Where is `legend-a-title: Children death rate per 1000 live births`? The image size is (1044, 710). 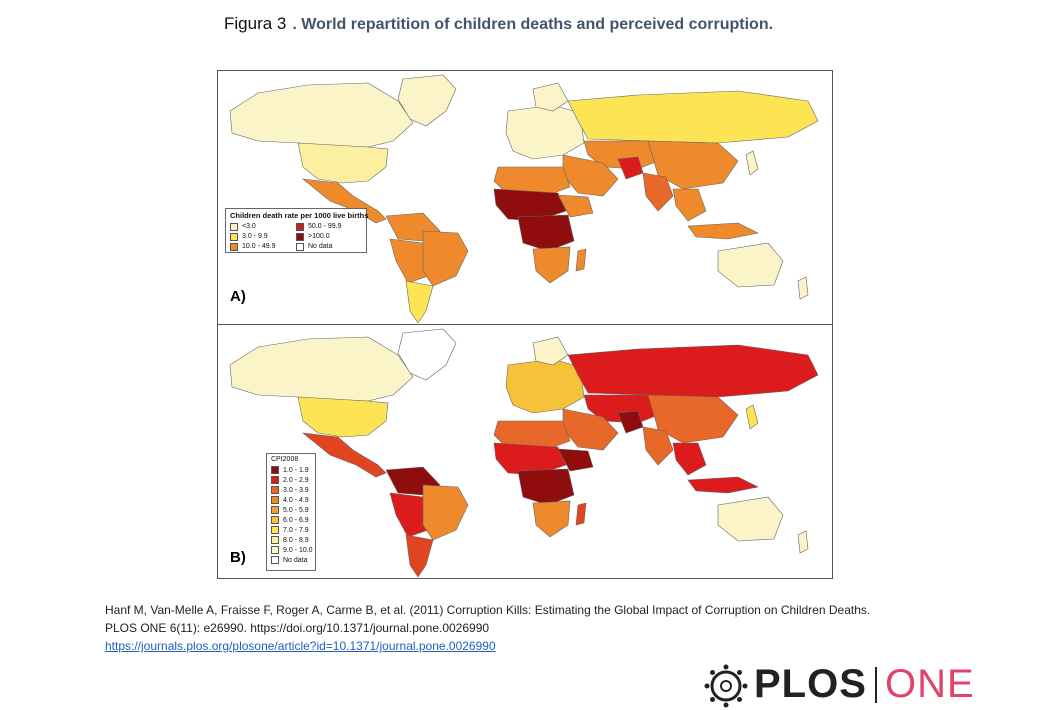 legend-a-title: Children death rate per 1000 live births is located at coordinates (299, 215).